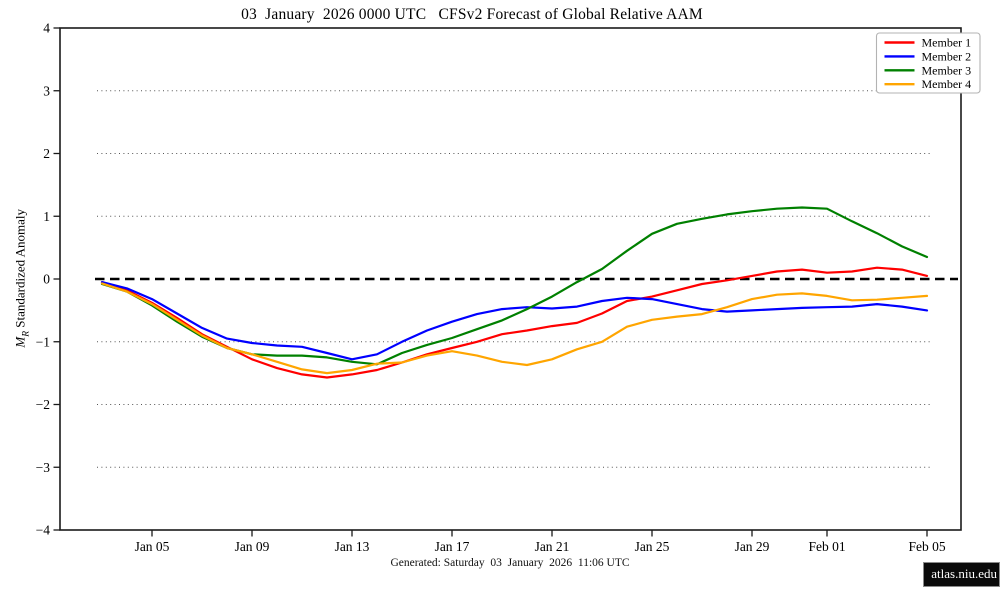 The width and height of the screenshot is (1000, 595). I want to click on legend-box, so click(928, 63).